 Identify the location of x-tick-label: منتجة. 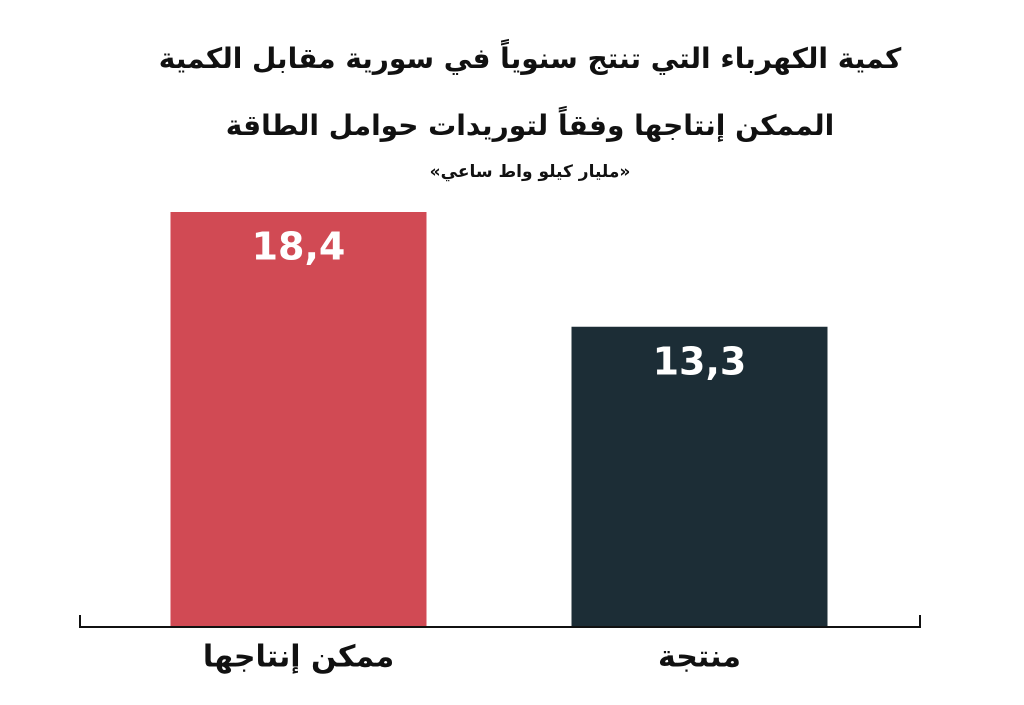
(699, 657).